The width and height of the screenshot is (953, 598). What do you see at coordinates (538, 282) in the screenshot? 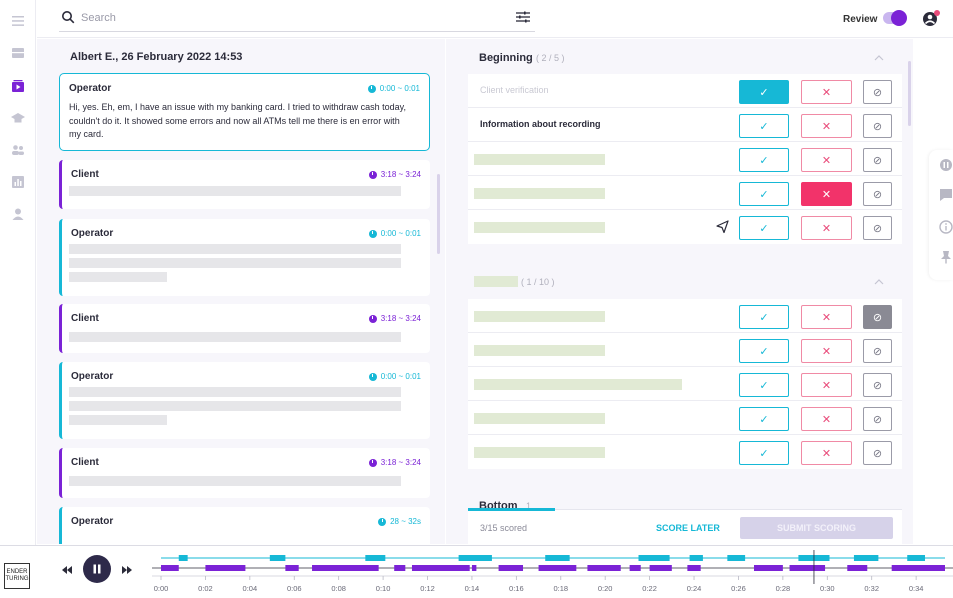
I see `section-count: ( 1 / 10 )` at bounding box center [538, 282].